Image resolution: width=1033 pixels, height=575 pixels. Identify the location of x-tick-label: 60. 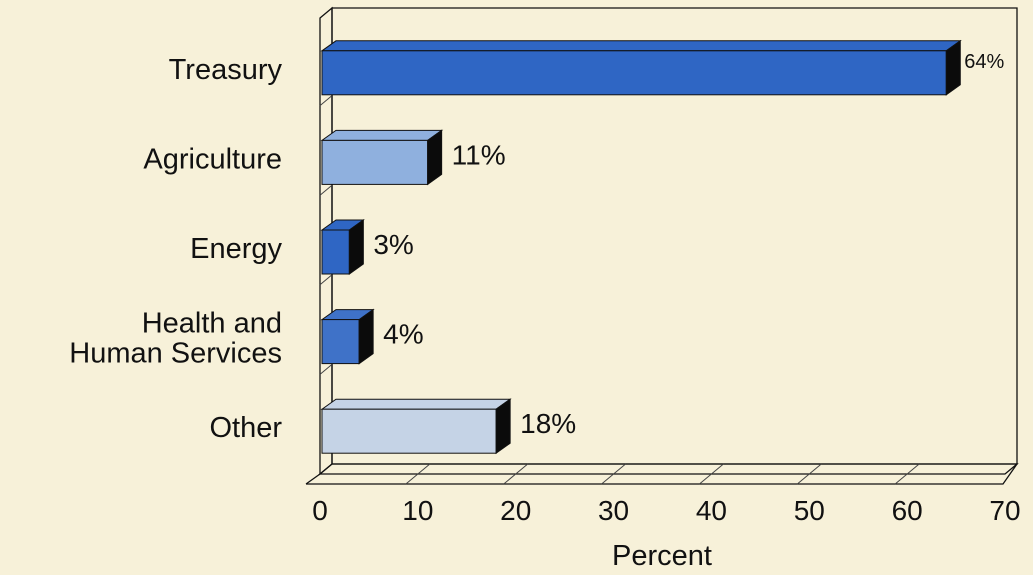
(907, 510).